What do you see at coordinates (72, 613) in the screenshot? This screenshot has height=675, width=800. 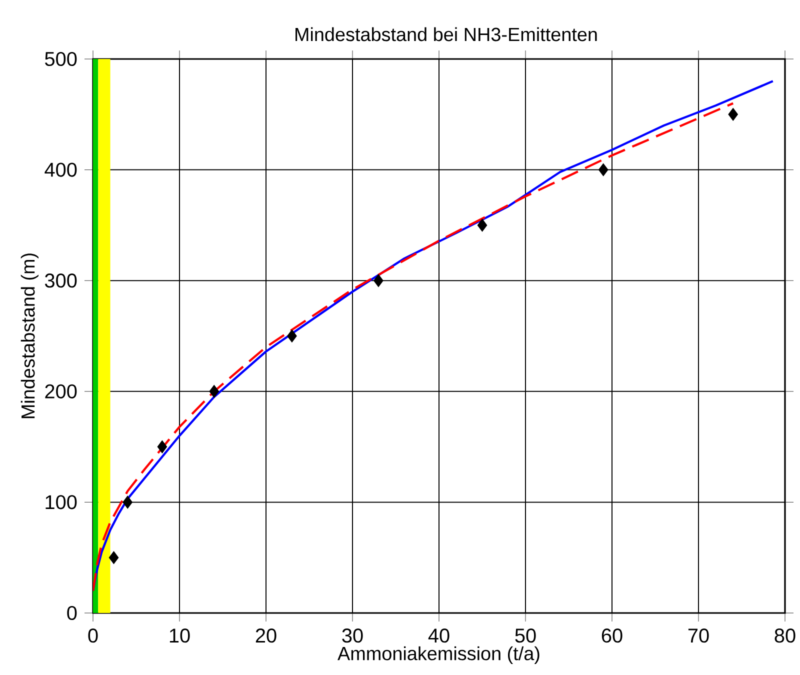 I see `y-tick-label: 0` at bounding box center [72, 613].